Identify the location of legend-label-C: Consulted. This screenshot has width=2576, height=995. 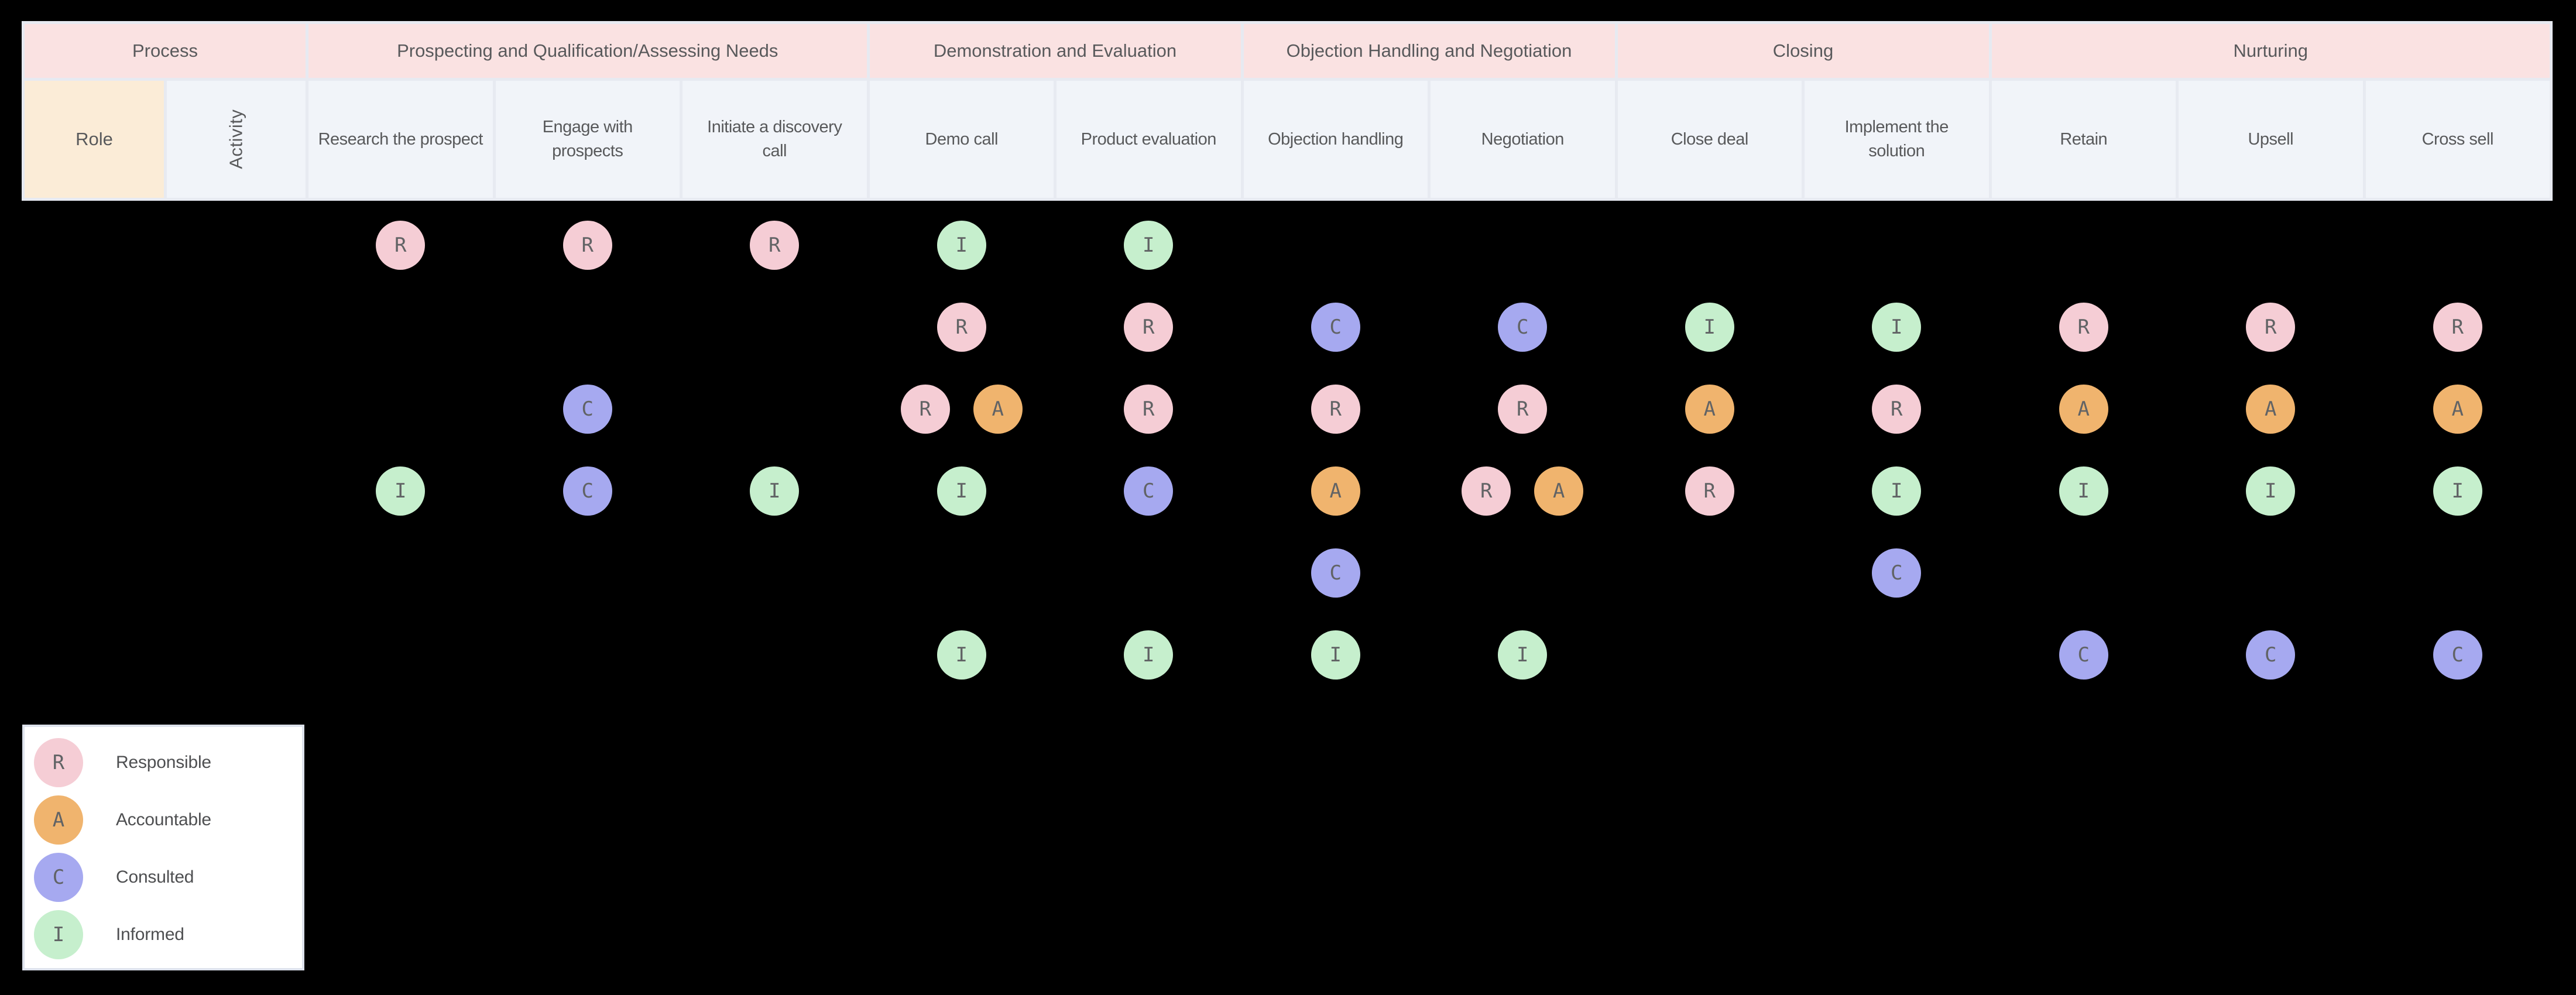
(155, 877).